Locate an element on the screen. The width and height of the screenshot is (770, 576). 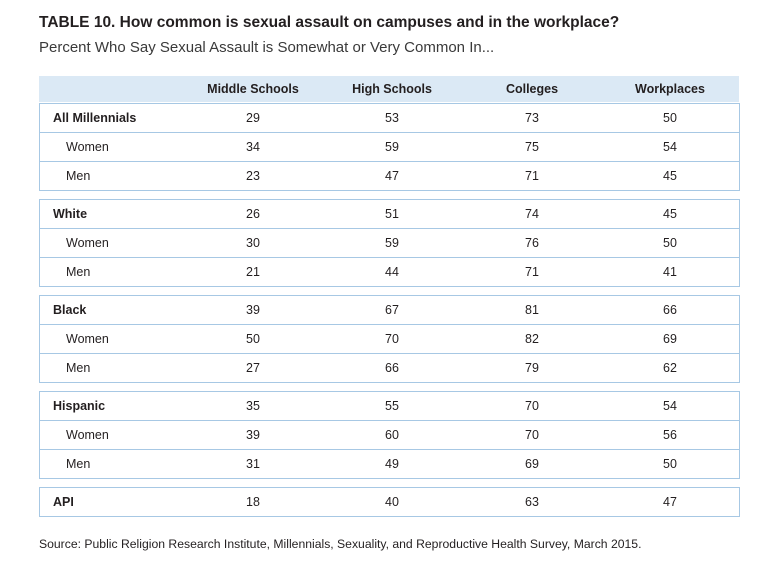
table-cell: 51 is located at coordinates (392, 214).